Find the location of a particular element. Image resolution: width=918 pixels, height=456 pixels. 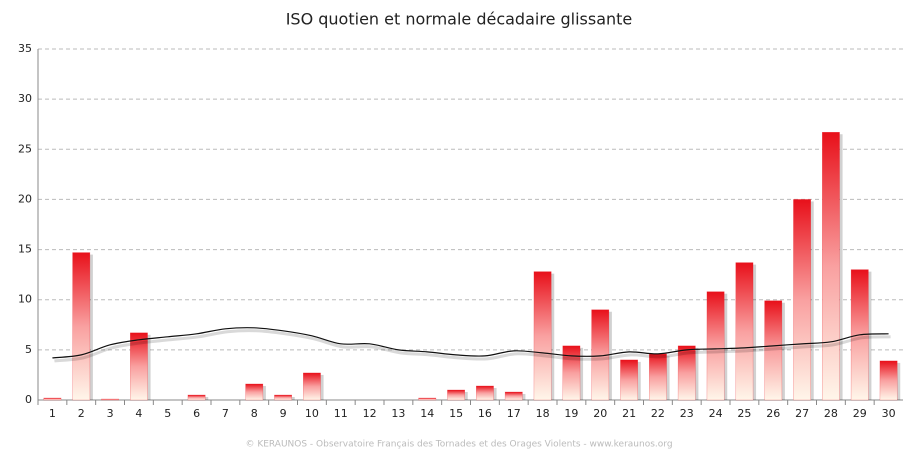

x-tick-label: 25 is located at coordinates (744, 413).